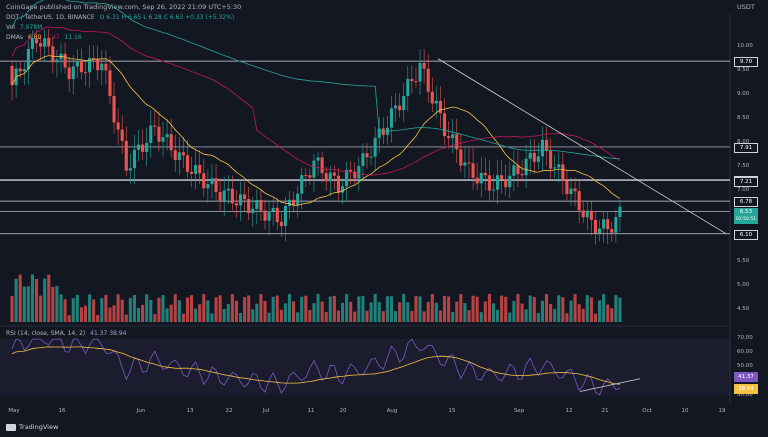 This screenshot has height=437, width=768. I want to click on footer-brand: TradingView, so click(32, 427).